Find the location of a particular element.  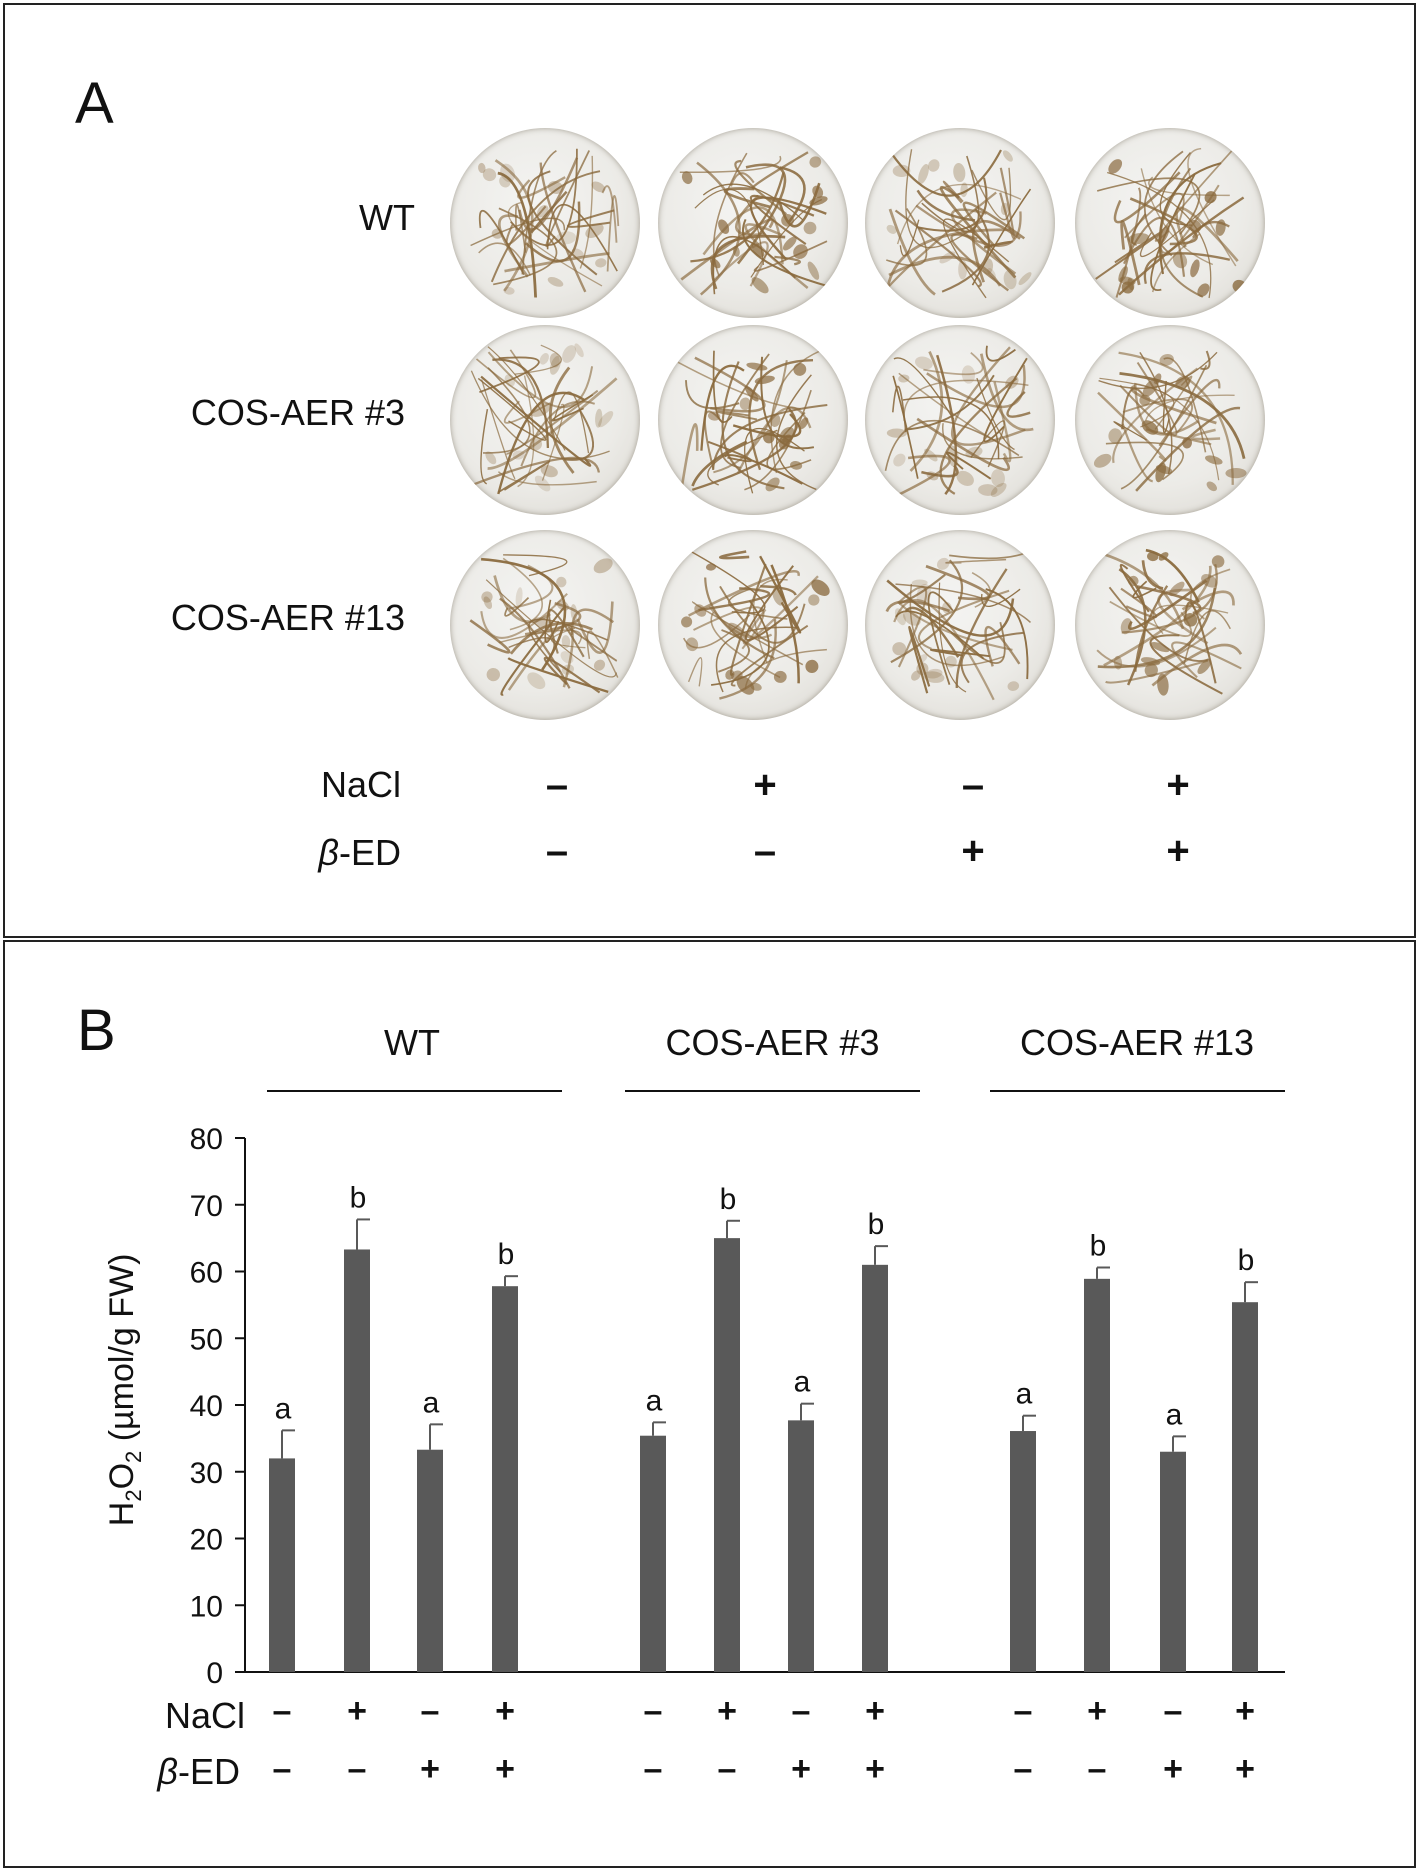

sign-b-row1-11: – is located at coordinates (1173, 1711).